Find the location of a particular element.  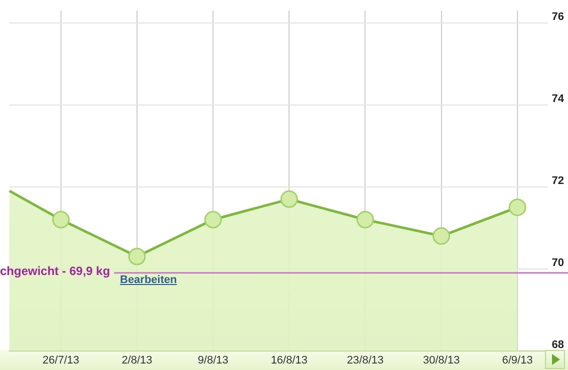

y-tick-label: 74 is located at coordinates (558, 98).